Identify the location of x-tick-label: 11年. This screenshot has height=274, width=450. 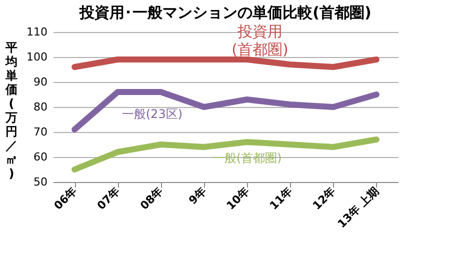
(281, 198).